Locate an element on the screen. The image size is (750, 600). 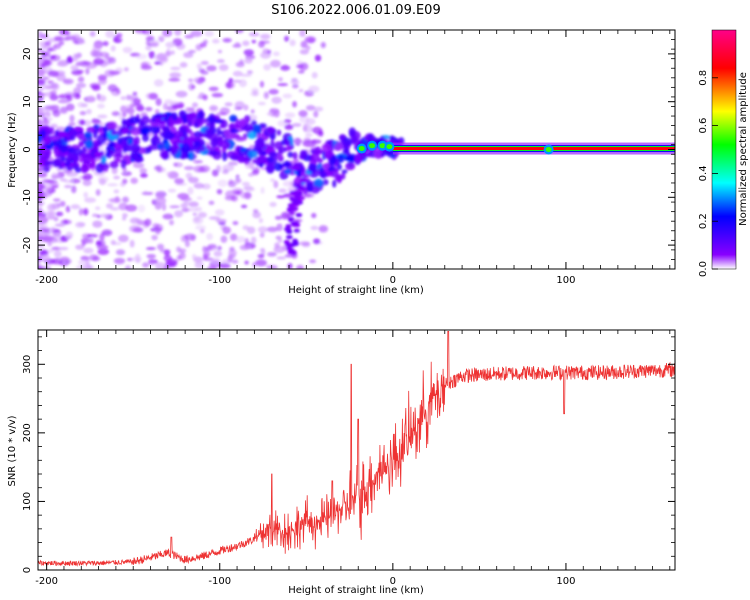
colorbar-tick-label: 0.0 is located at coordinates (703, 269).